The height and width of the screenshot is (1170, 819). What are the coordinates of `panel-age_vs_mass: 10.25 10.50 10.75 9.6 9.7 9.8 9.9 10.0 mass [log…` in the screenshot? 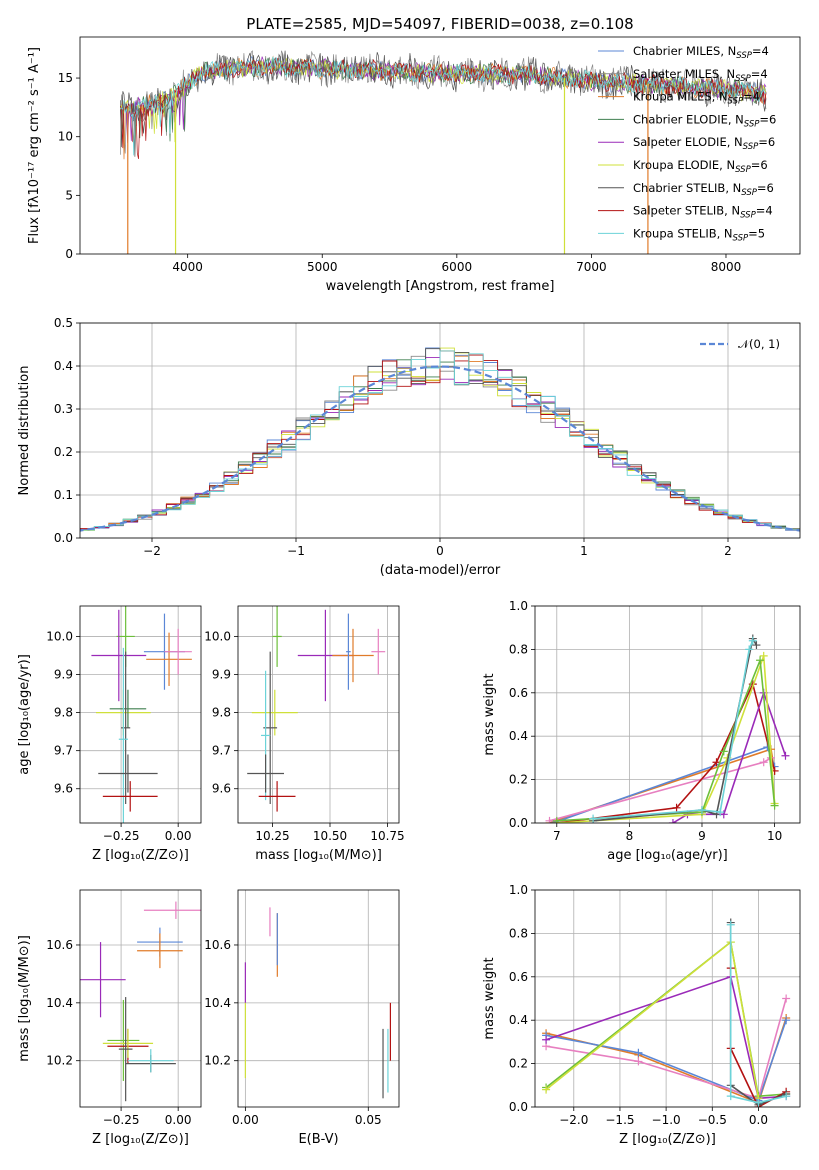 It's located at (304, 734).